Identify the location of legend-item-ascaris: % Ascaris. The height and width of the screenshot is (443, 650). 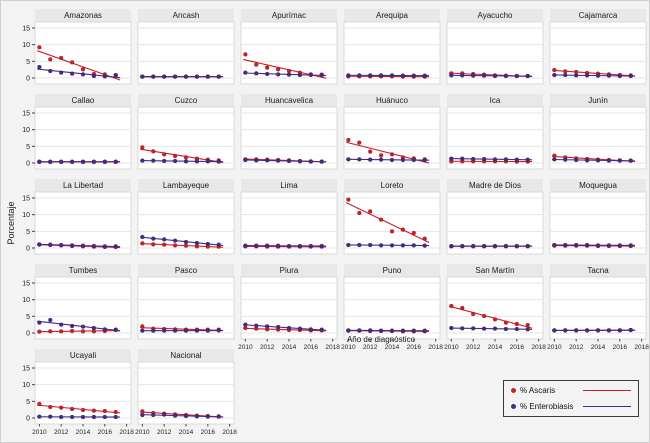
(571, 390).